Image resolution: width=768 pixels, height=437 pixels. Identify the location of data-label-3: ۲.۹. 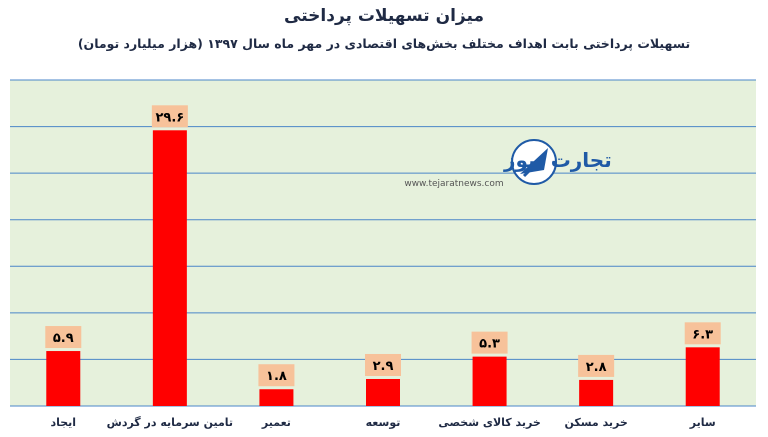
(383, 366).